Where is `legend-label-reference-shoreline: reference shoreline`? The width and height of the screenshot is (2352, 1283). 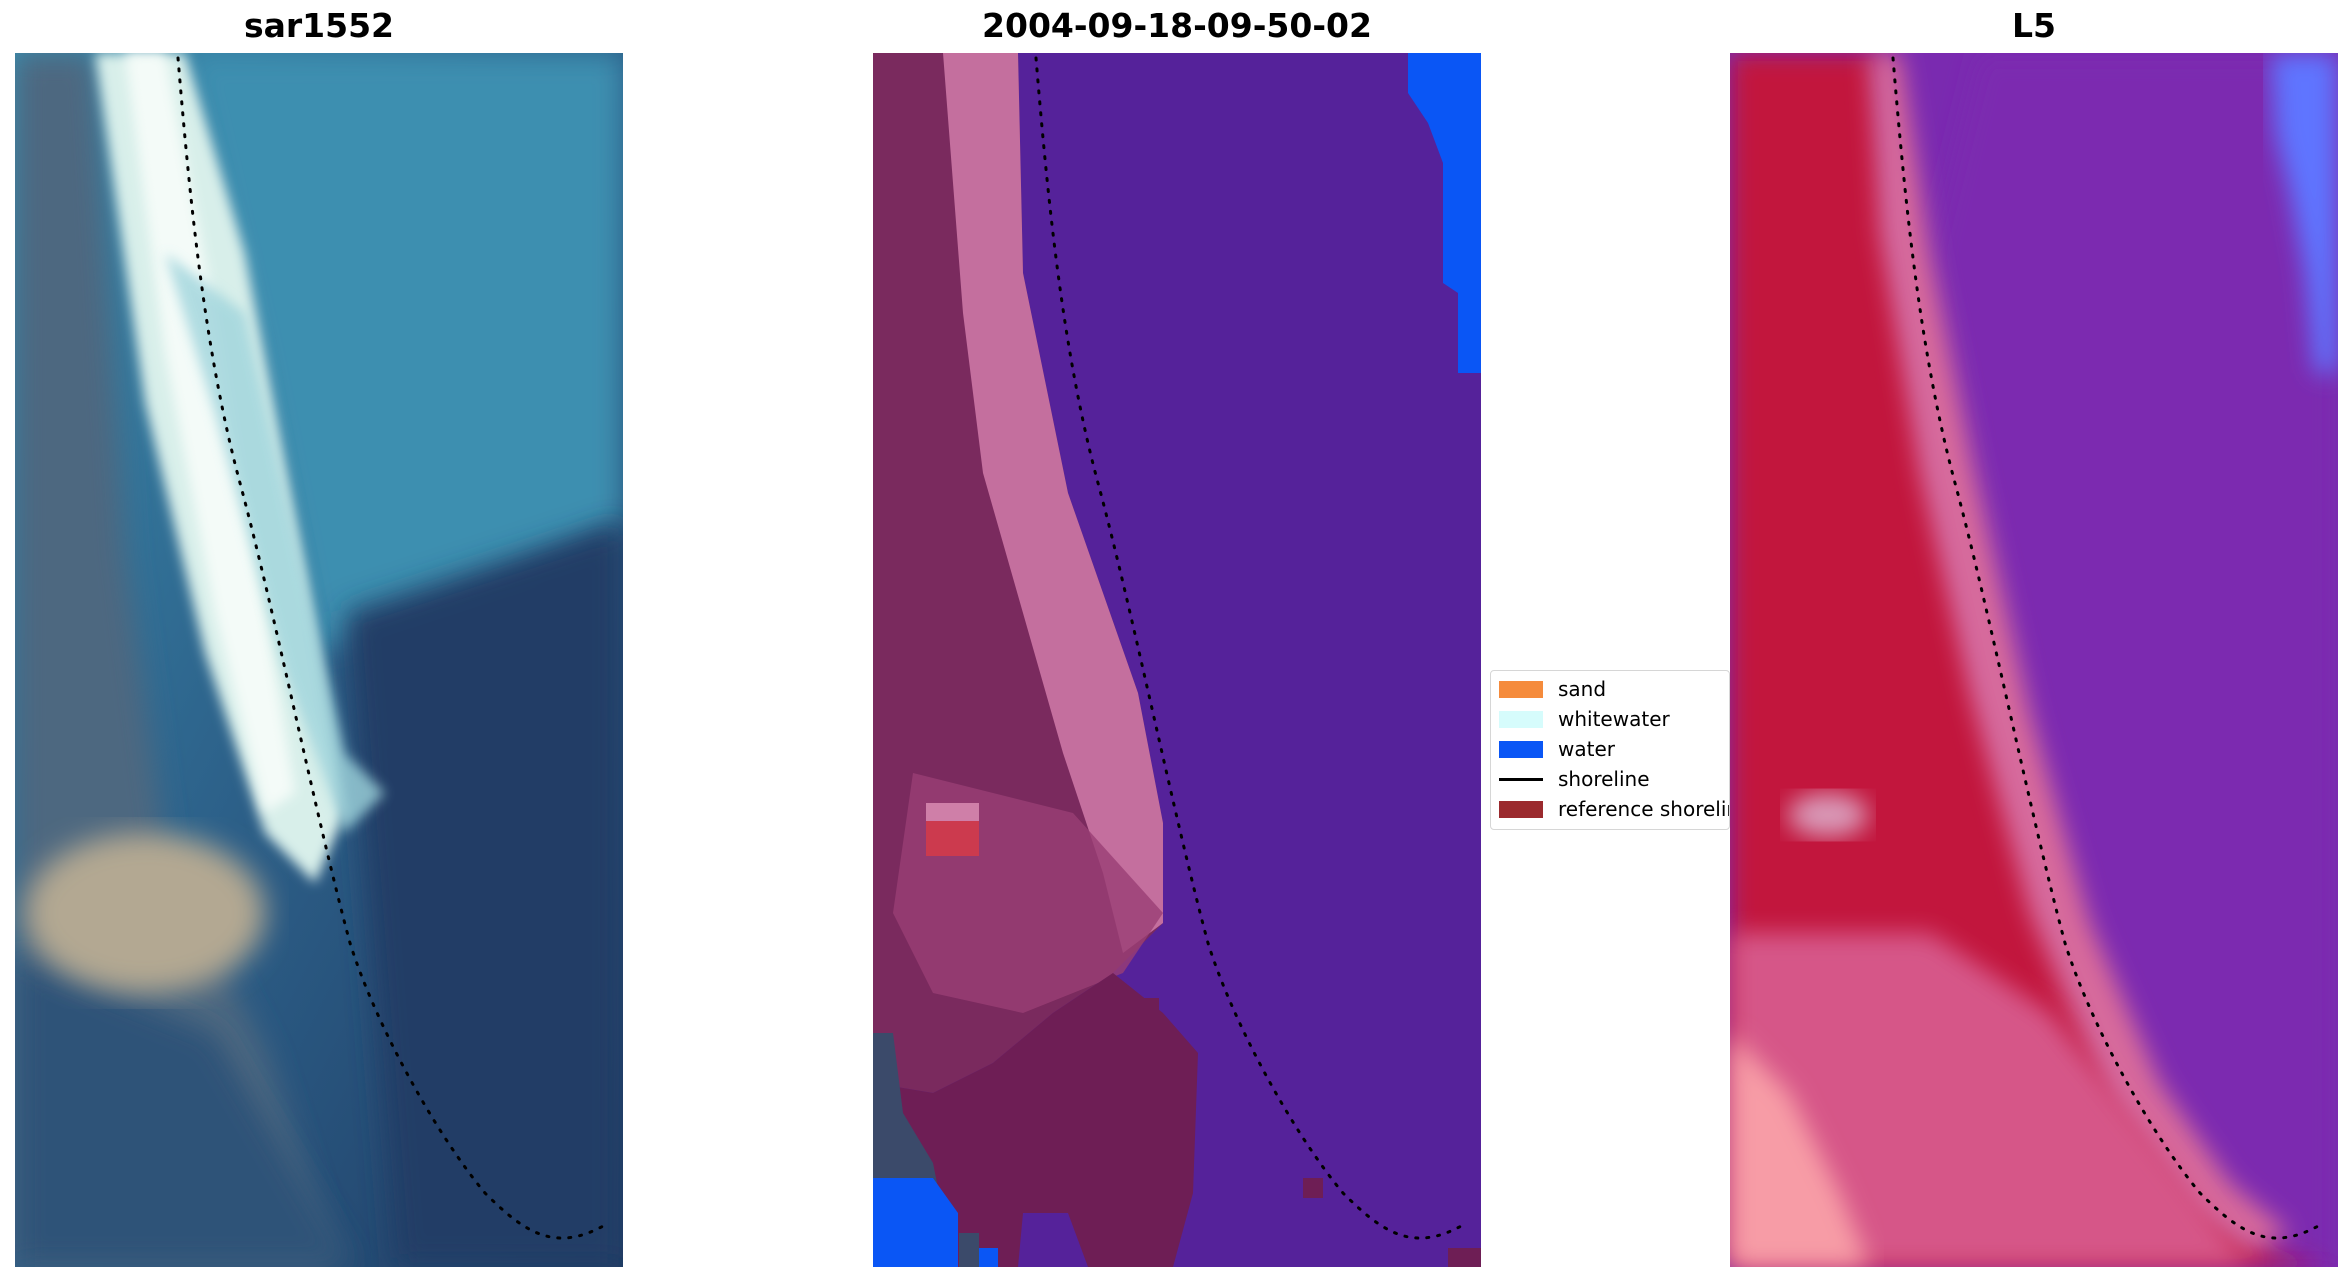
legend-label-reference-shoreline: reference shoreline is located at coordinates (1643, 809).